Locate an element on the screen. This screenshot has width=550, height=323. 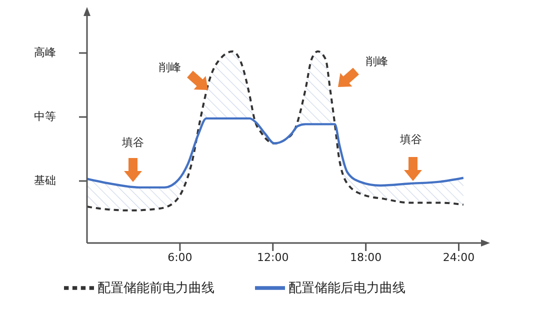
x-tick-label: 12:00 is located at coordinates (273, 257).